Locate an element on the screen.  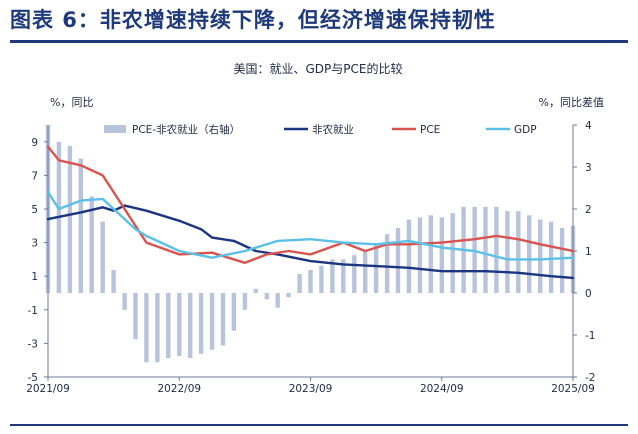
legend-label: PCE is located at coordinates (430, 130).